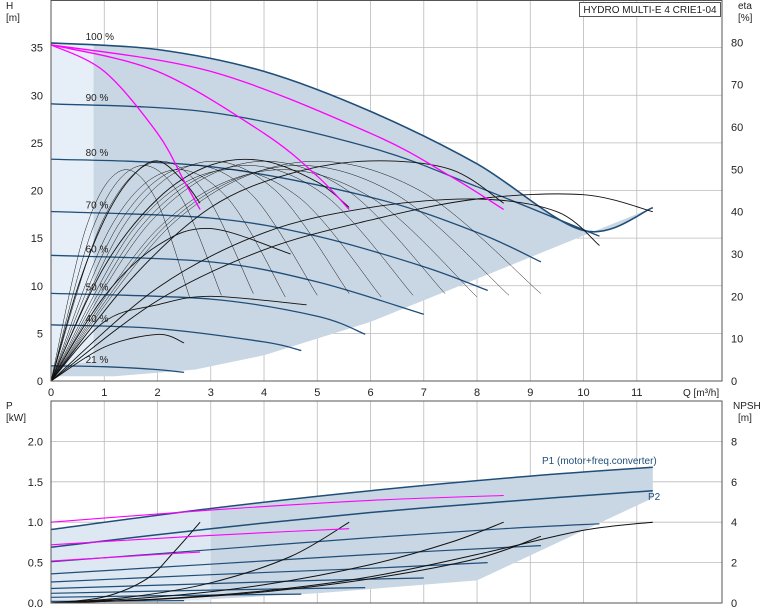 This screenshot has width=774, height=611. Describe the element at coordinates (100, 199) in the screenshot. I see `speed-labels: 100 % 90 % 80 % 70 % 60 % 50 % 40 % 21 %` at that location.